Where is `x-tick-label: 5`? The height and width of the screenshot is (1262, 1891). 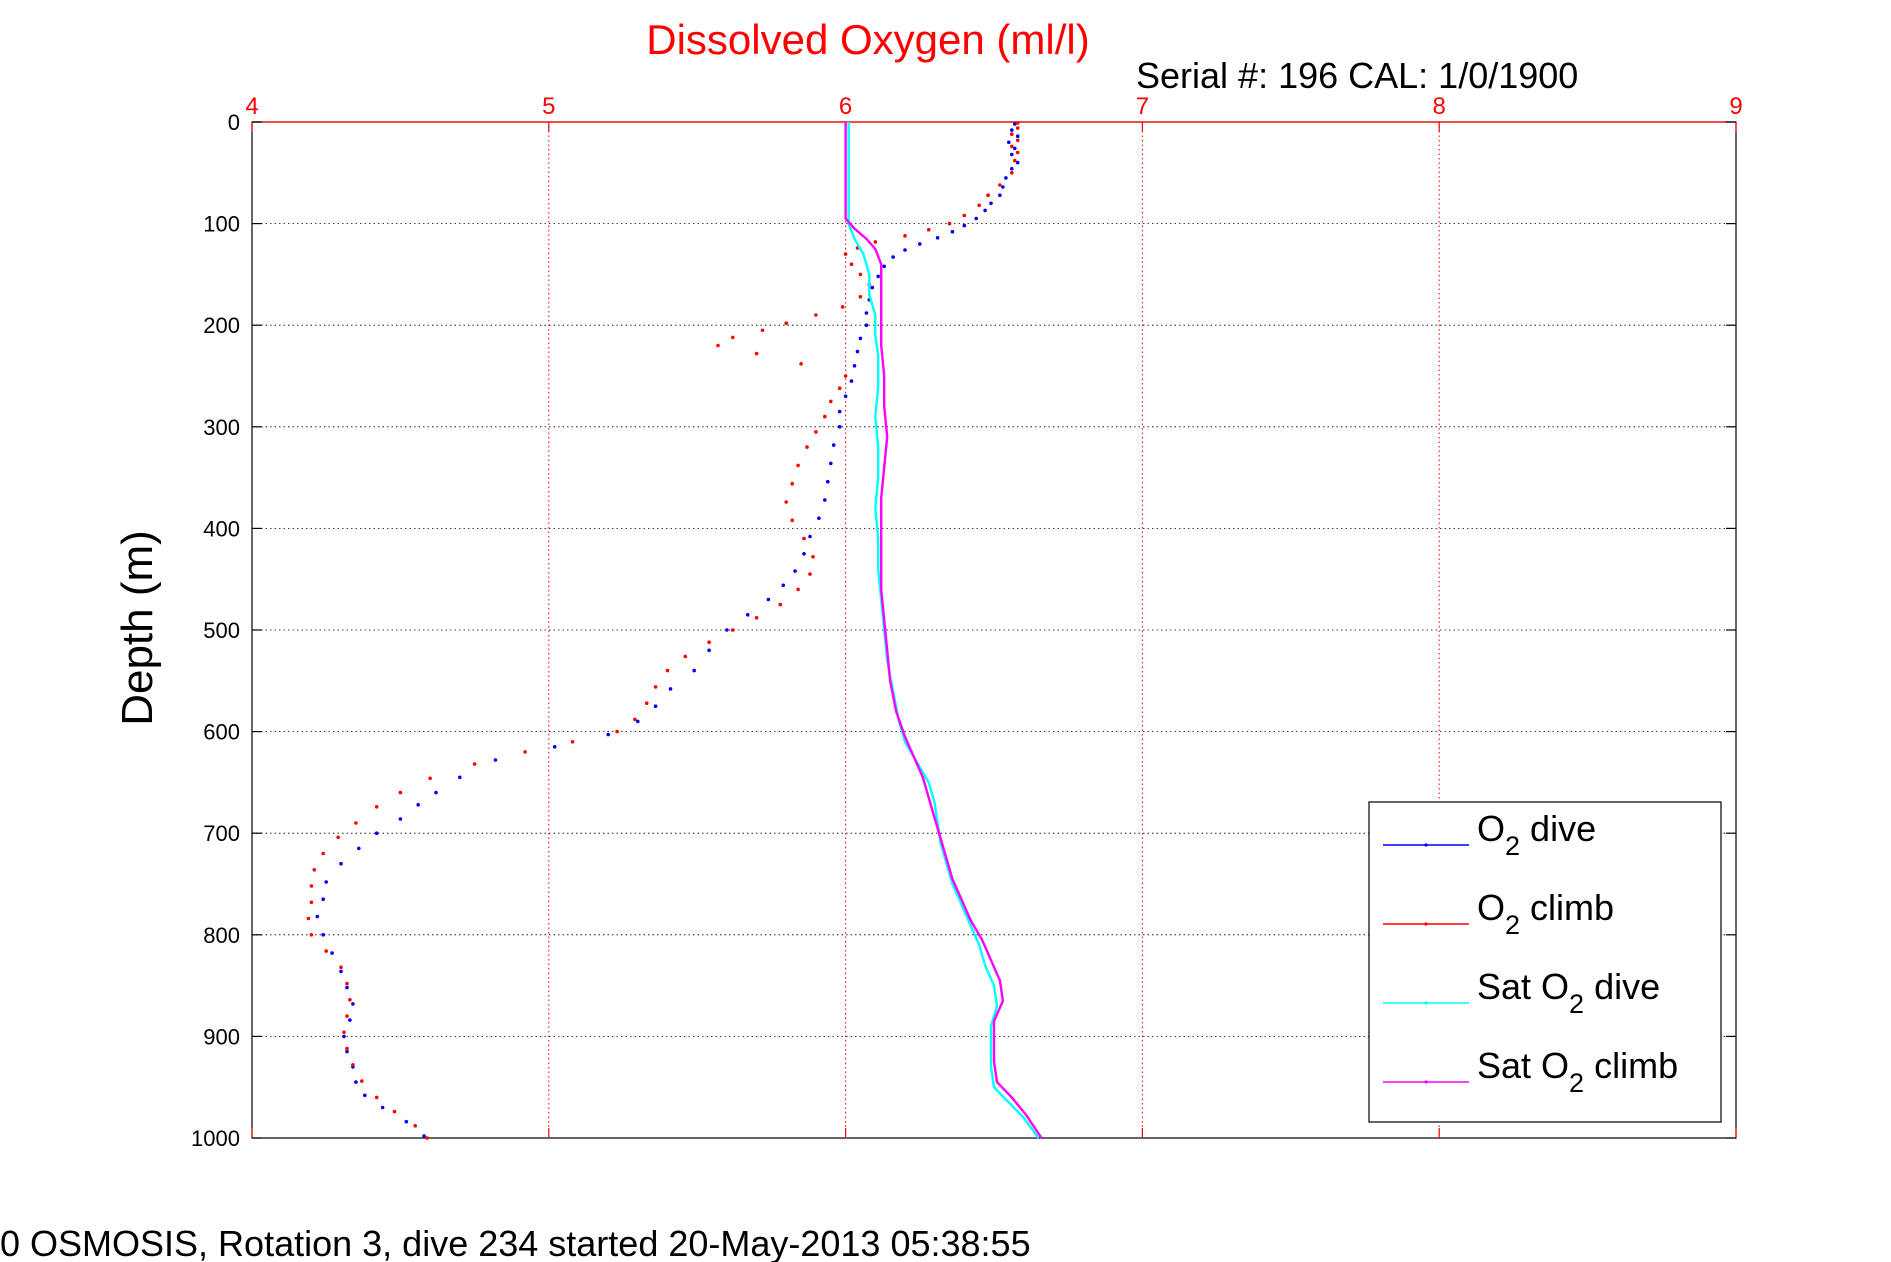 x-tick-label: 5 is located at coordinates (548, 106).